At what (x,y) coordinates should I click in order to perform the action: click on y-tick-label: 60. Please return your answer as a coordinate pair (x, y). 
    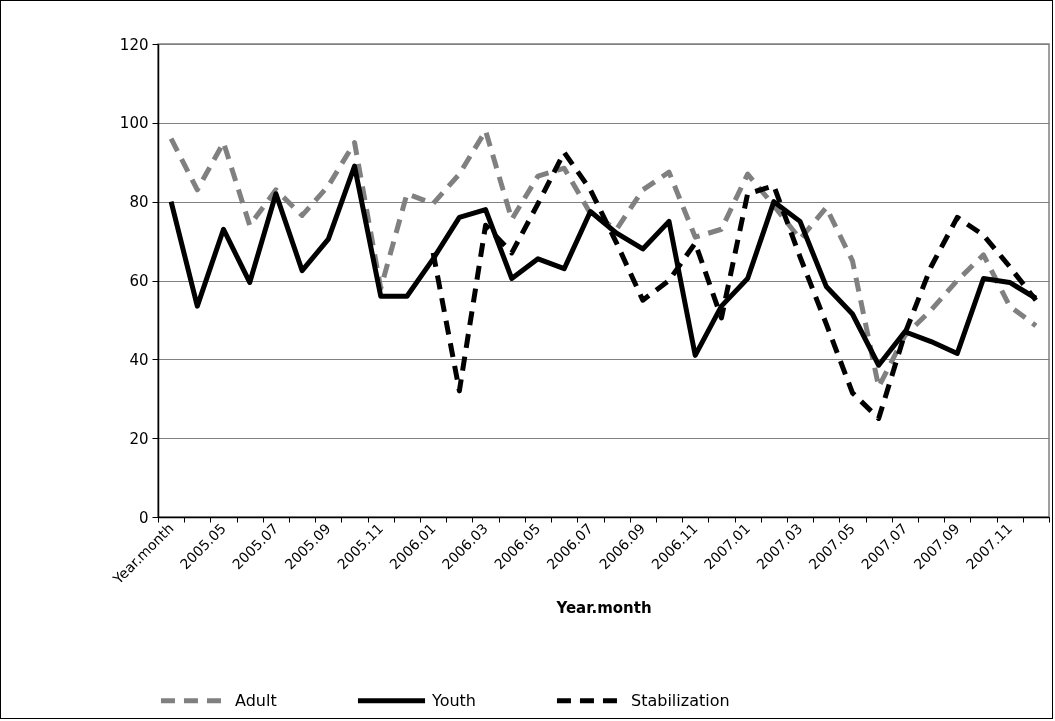
    Looking at the image, I should click on (139, 281).